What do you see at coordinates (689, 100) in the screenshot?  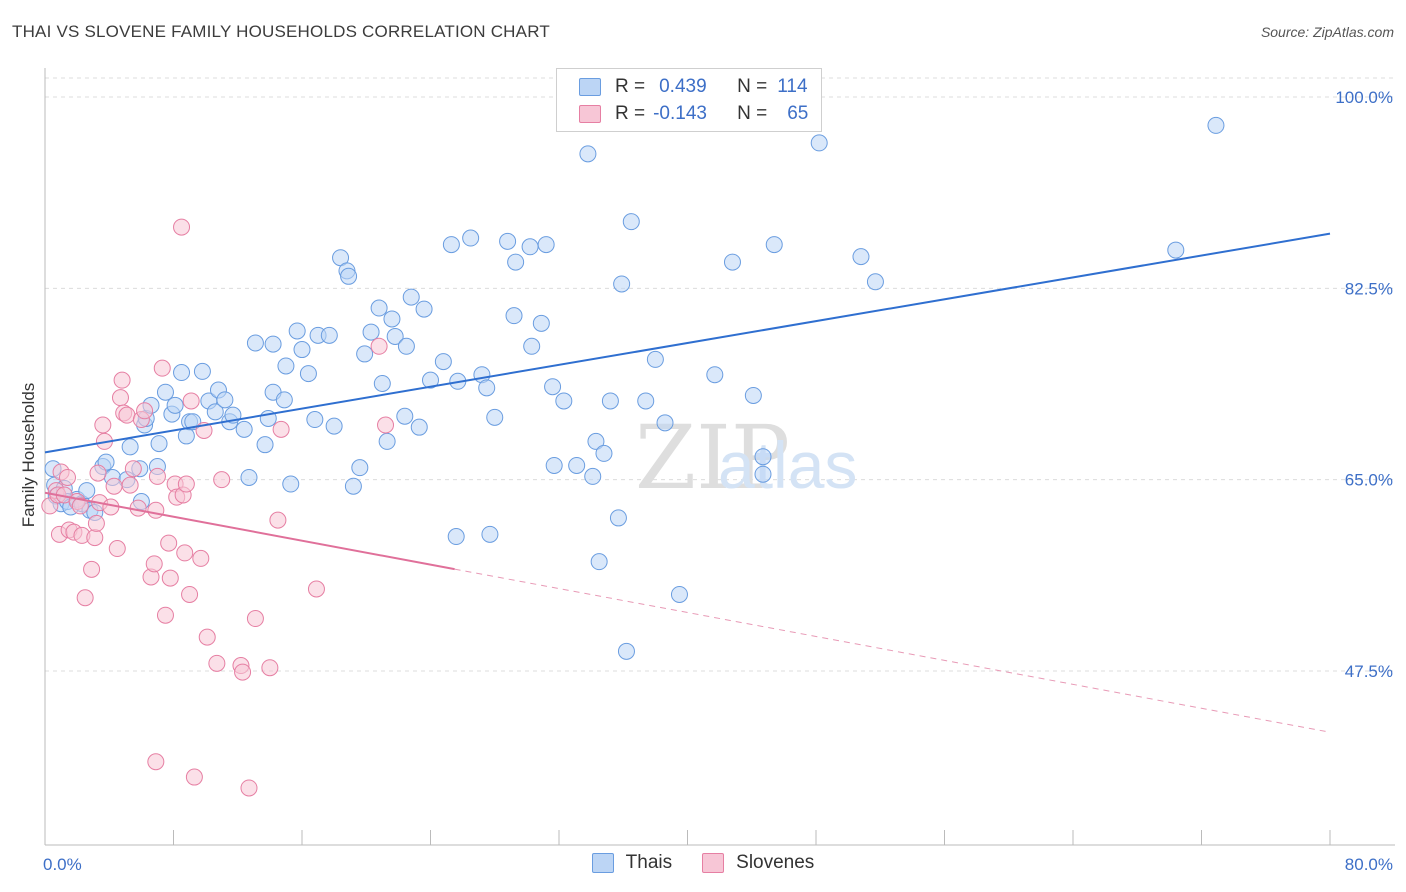 I see `stats-legend: R = 0.439 N = 114 R = -0.143 N = 65` at bounding box center [689, 100].